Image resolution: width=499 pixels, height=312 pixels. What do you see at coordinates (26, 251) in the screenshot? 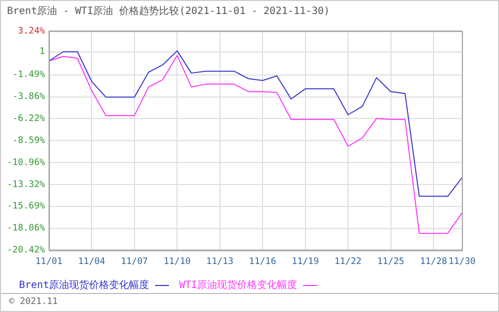
I see `y-tick-label: -20.42%` at bounding box center [26, 251].